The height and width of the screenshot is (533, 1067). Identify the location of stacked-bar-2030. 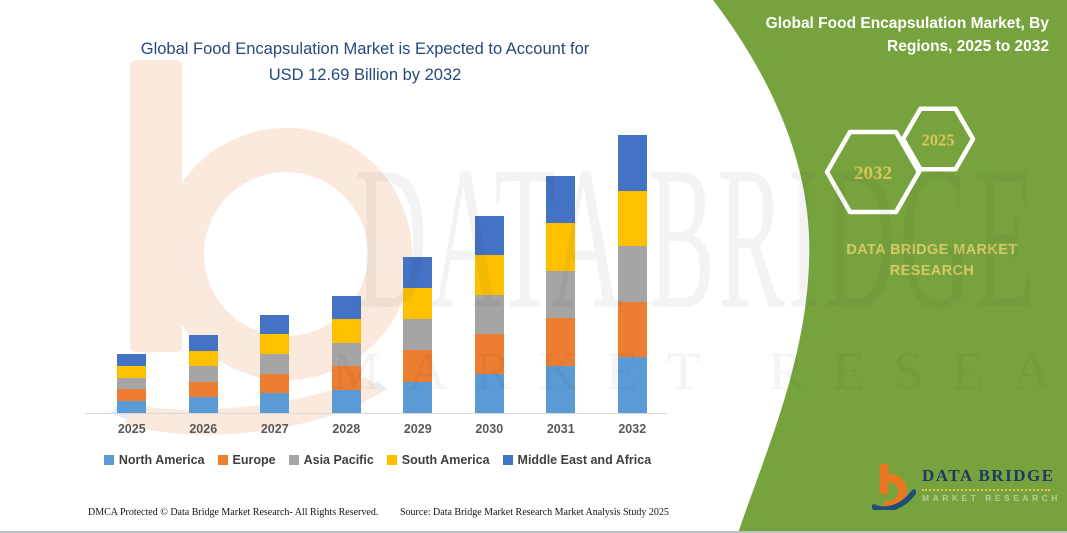
(489, 314).